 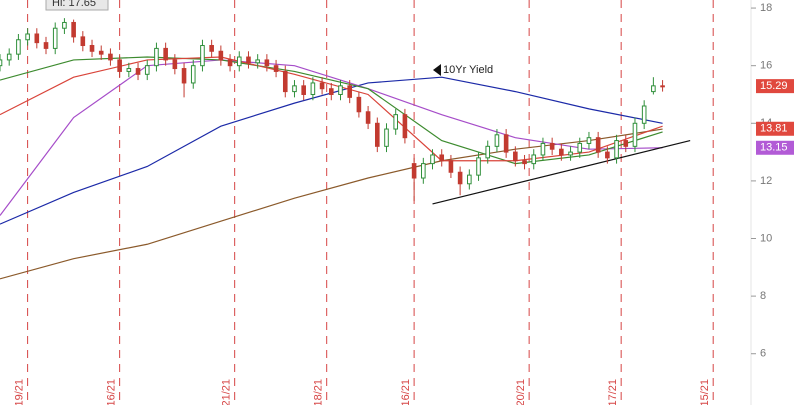 What do you see at coordinates (766, 66) in the screenshot?
I see `y-tick-label: 16` at bounding box center [766, 66].